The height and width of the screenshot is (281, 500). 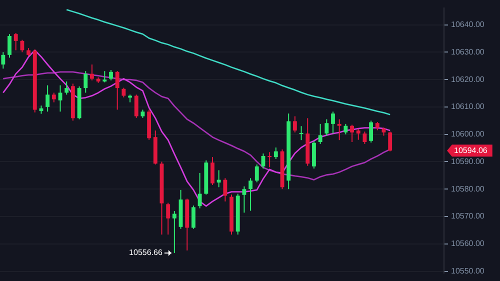 What do you see at coordinates (468, 271) in the screenshot?
I see `y-tick-label: 10550.00` at bounding box center [468, 271].